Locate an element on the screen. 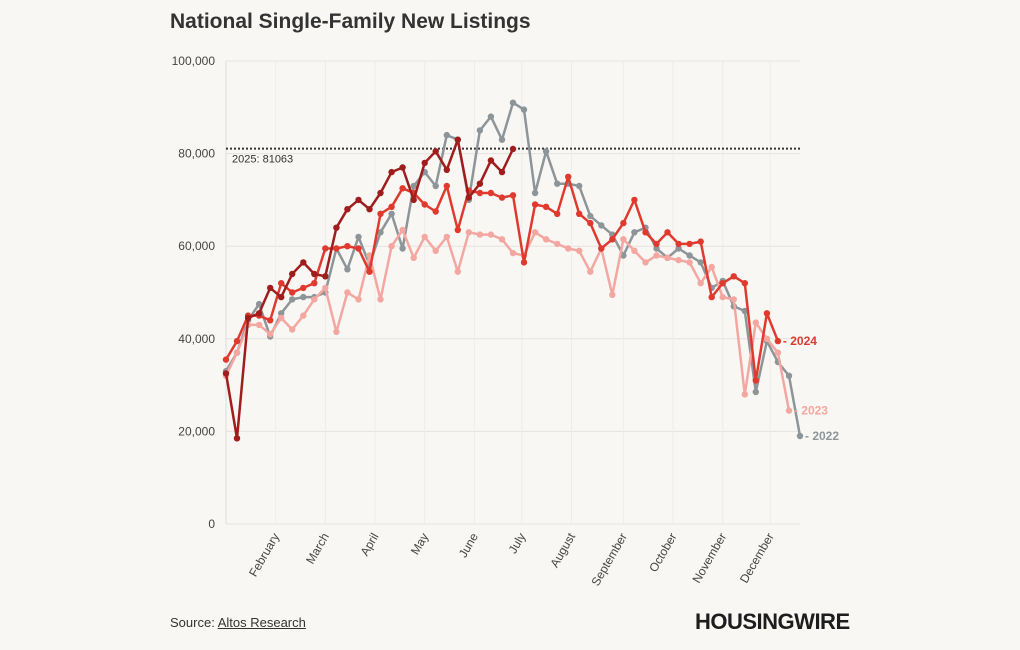  y-tick-label: 0 is located at coordinates (211, 524).